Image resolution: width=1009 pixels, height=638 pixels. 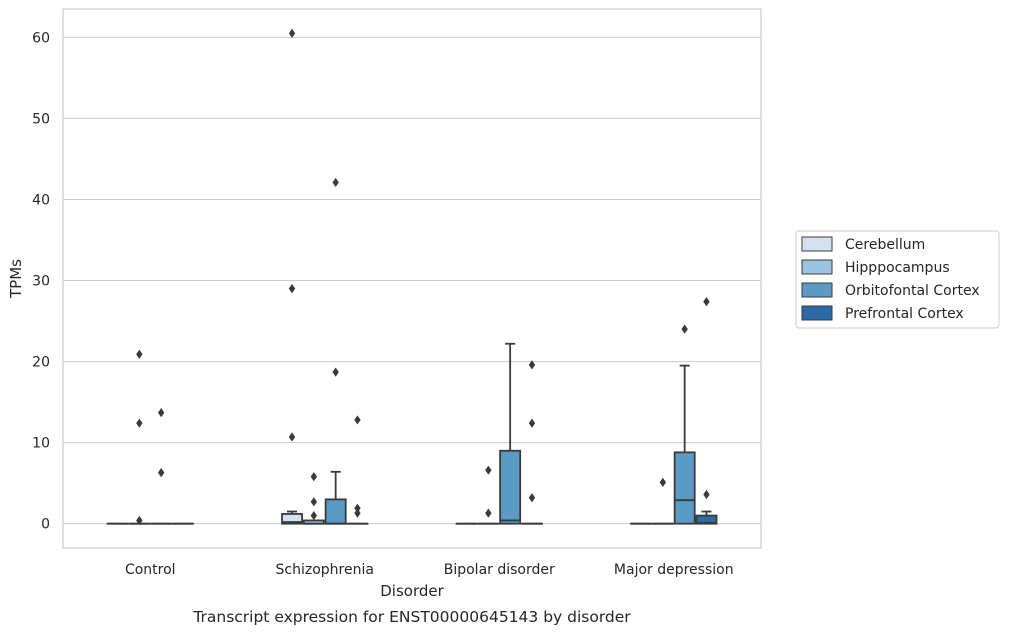 What do you see at coordinates (904, 314) in the screenshot?
I see `legend-label: Prefrontal Cortex` at bounding box center [904, 314].